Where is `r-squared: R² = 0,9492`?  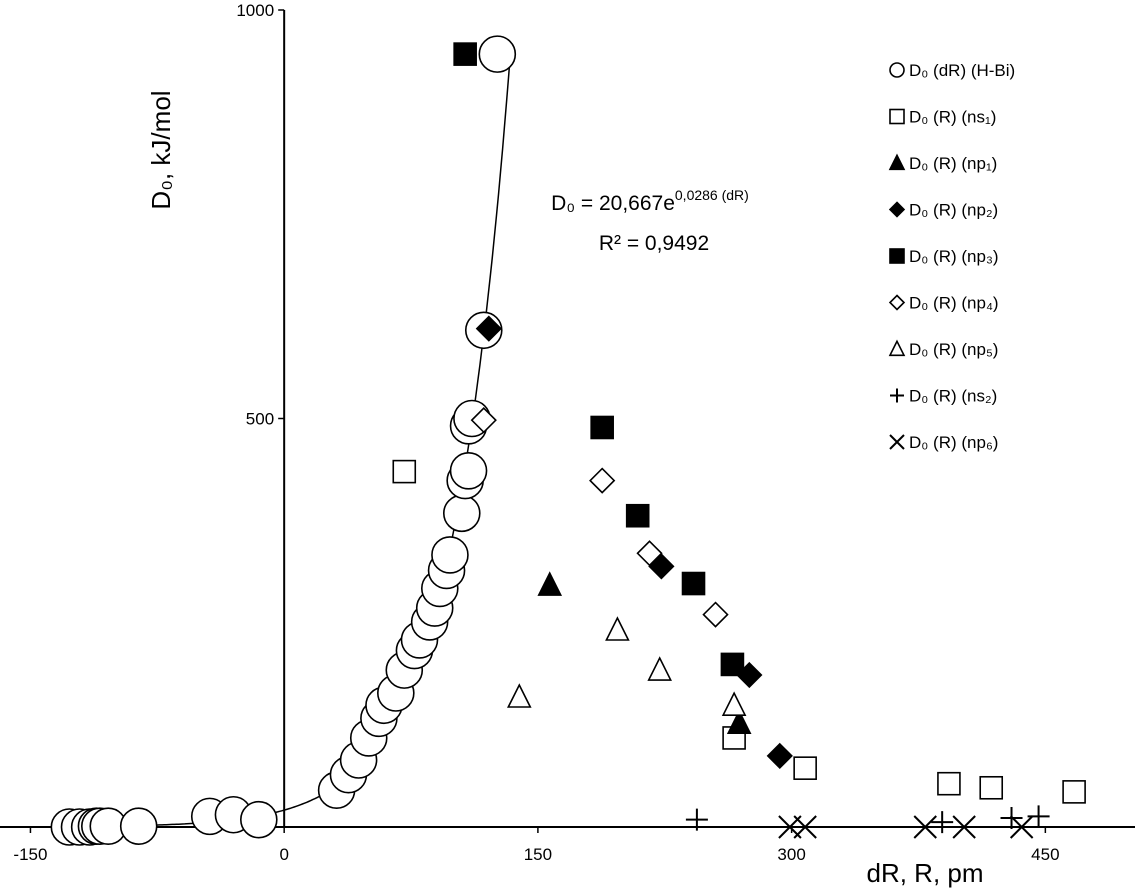 r-squared: R² = 0,9492 is located at coordinates (654, 243).